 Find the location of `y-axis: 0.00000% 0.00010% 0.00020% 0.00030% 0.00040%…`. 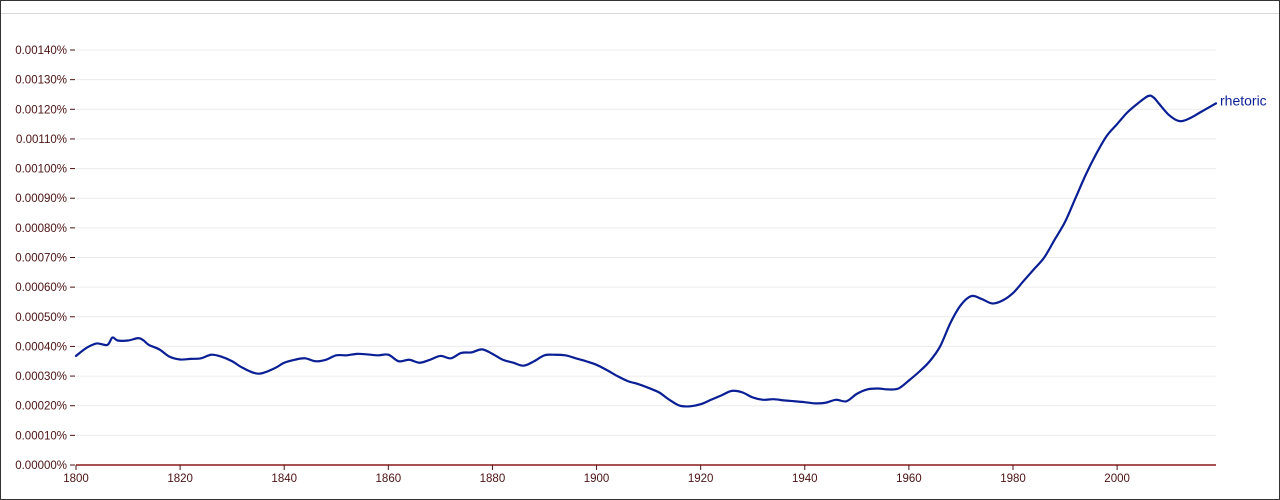

y-axis: 0.00000% 0.00010% 0.00020% 0.00030% 0.00040%… is located at coordinates (45, 258).